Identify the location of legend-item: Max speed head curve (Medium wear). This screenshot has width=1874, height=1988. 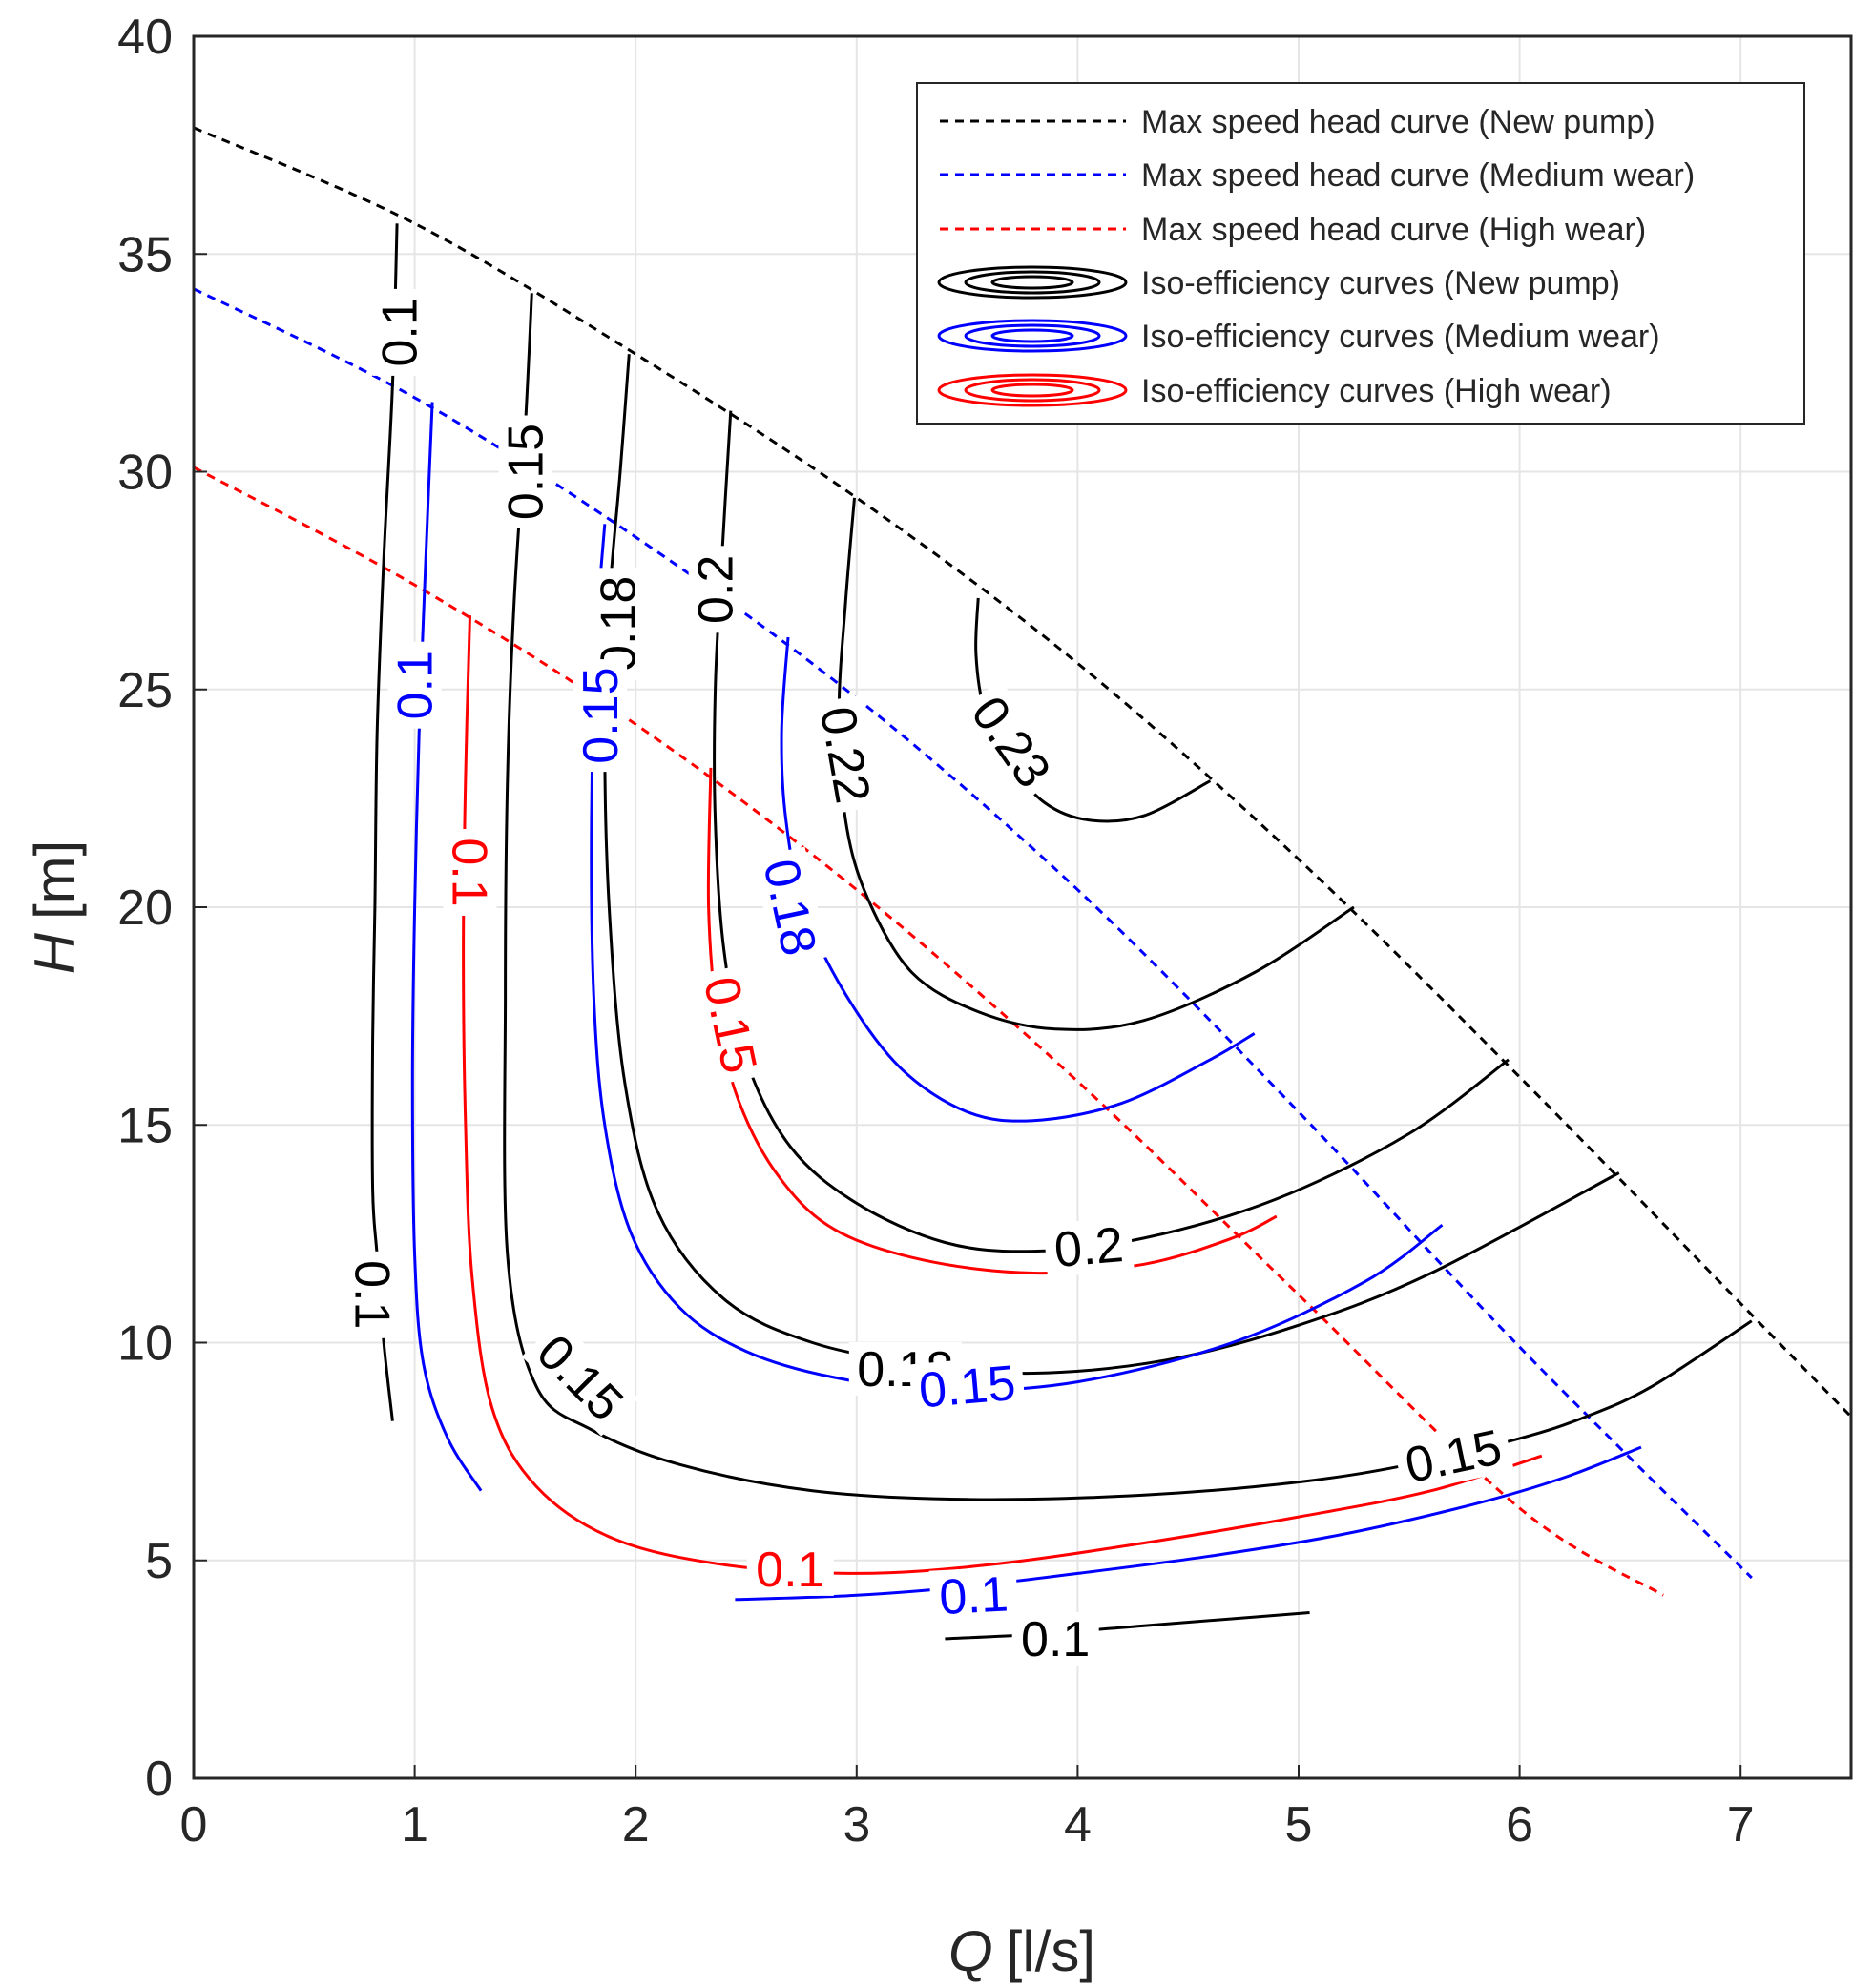
(1317, 176).